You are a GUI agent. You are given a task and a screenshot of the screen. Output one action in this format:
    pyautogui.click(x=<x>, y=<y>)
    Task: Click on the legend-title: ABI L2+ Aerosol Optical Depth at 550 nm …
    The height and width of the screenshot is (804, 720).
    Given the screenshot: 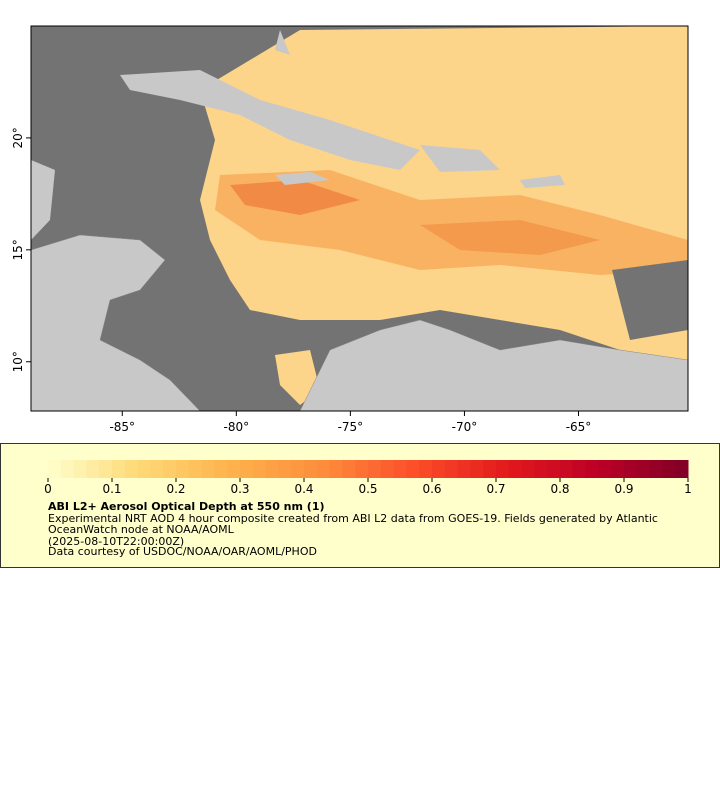 What is the action you would take?
    pyautogui.click(x=186, y=506)
    